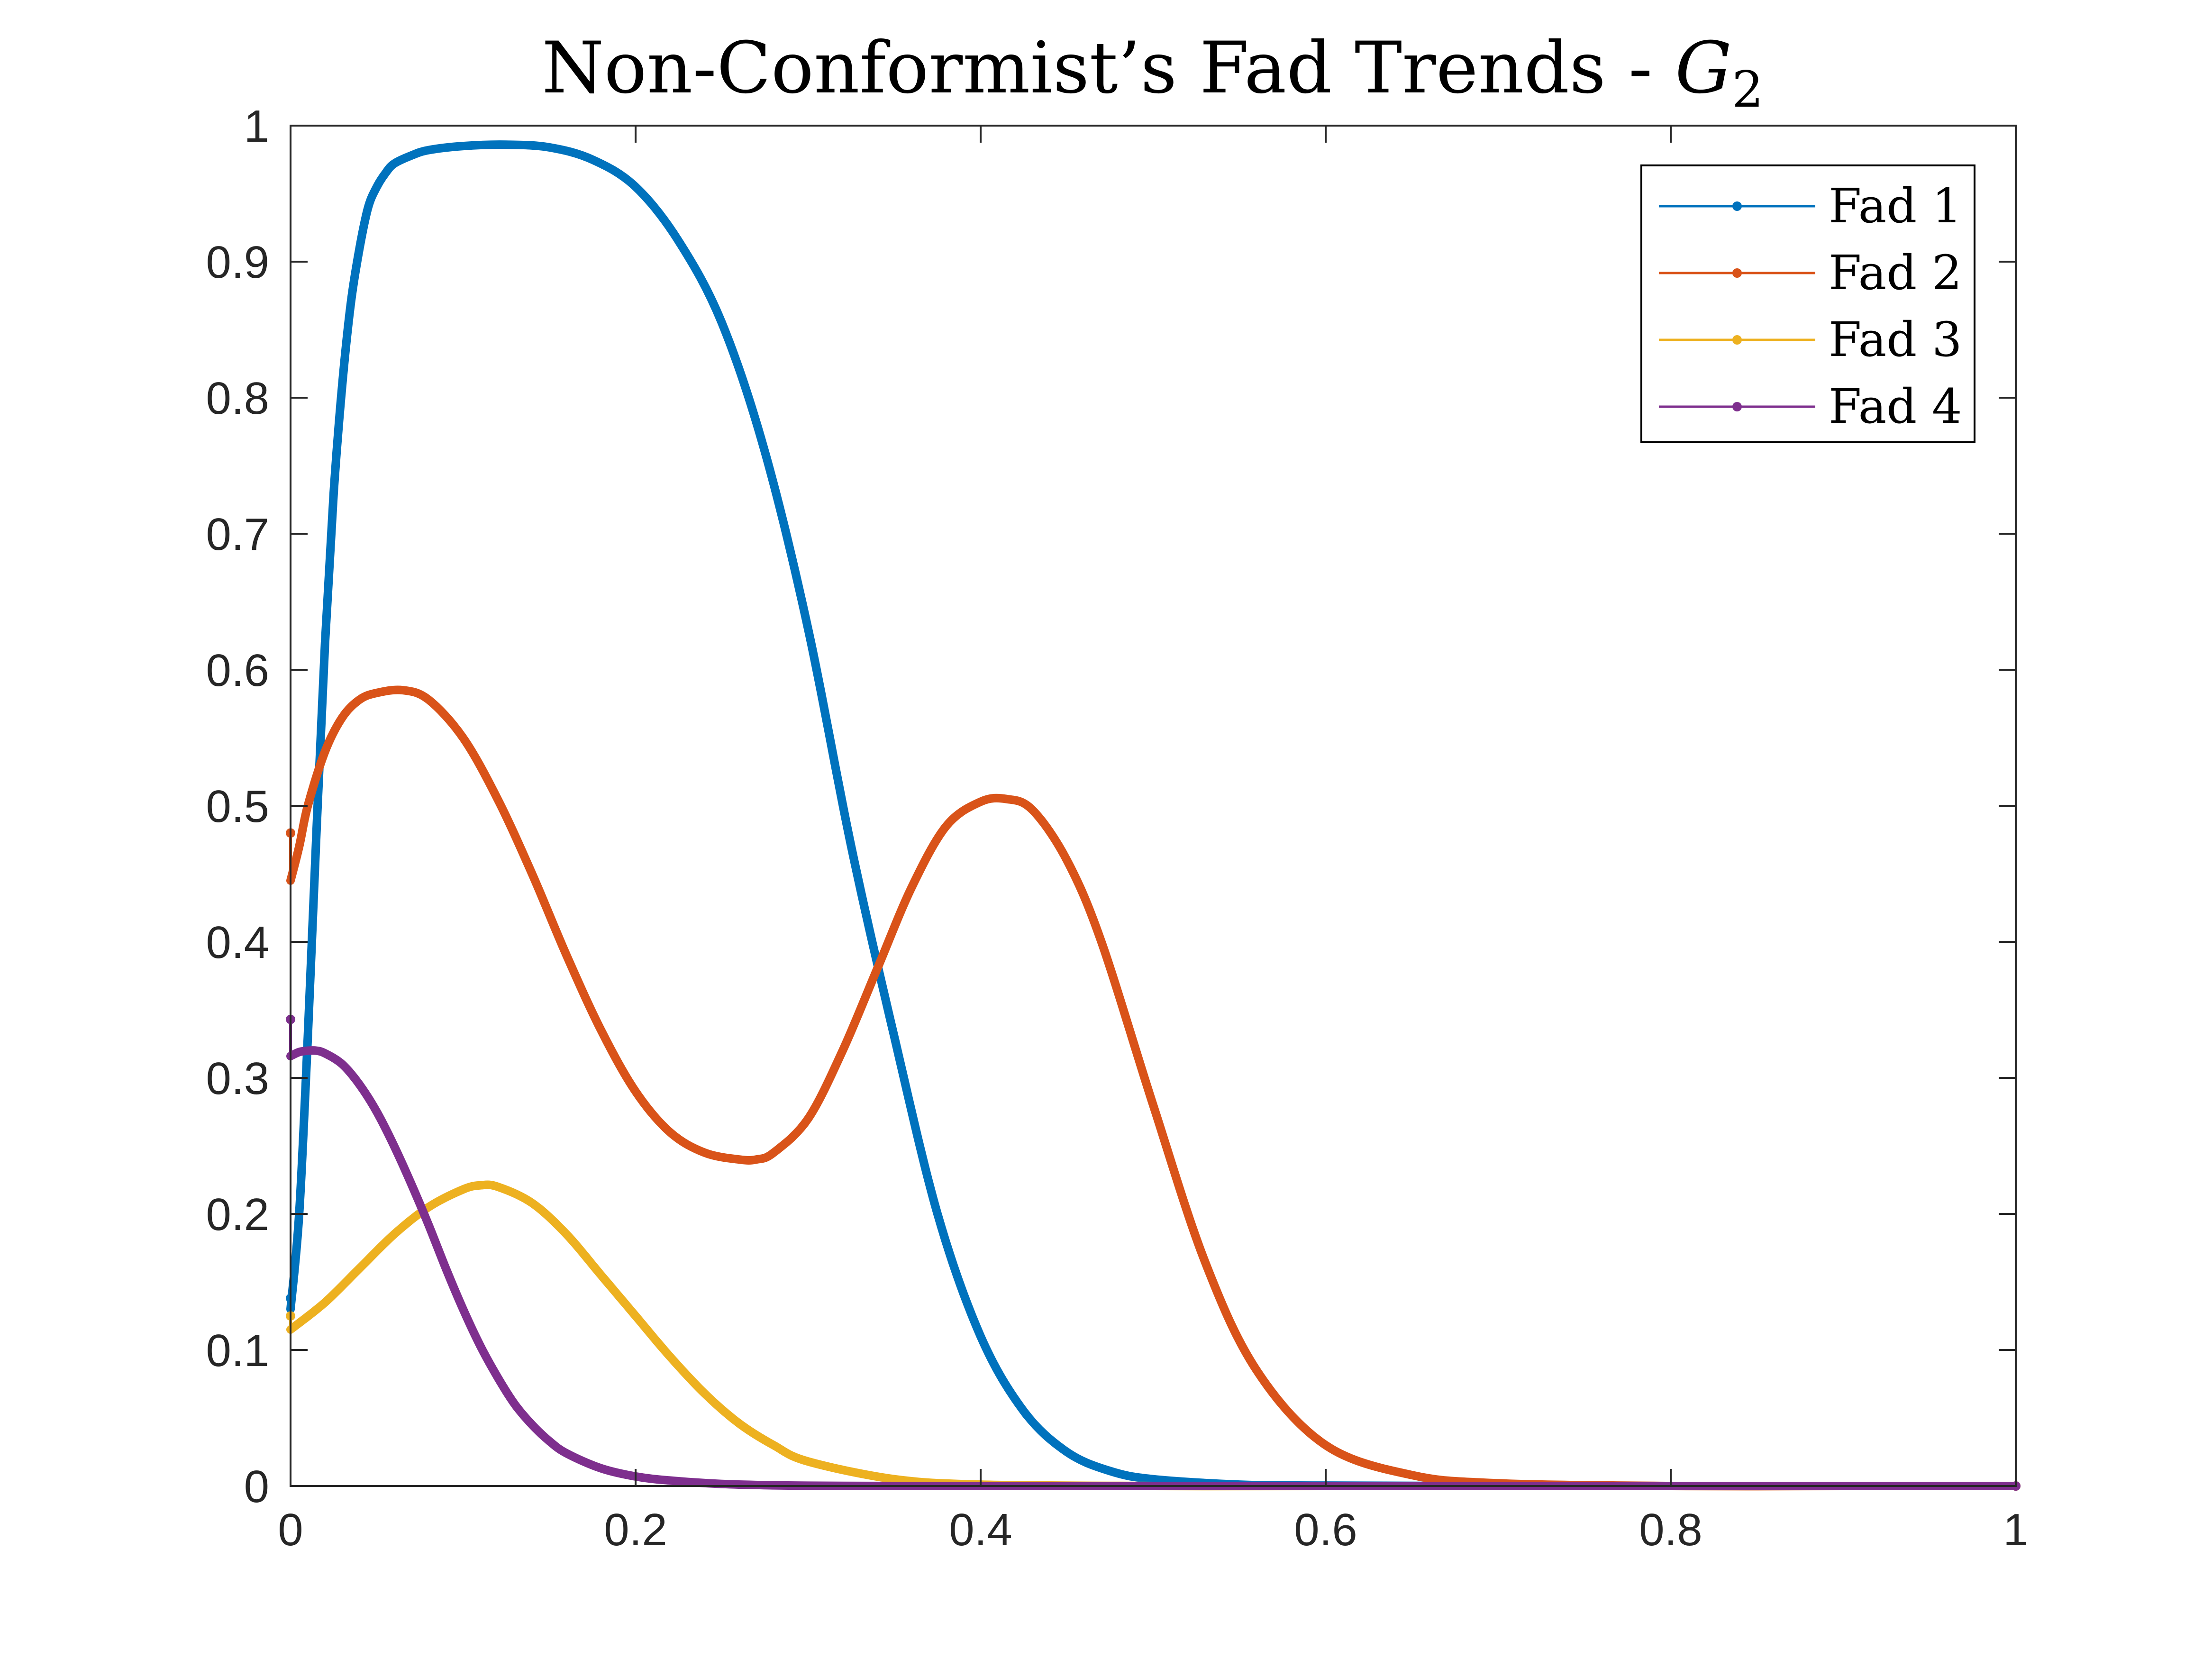 This screenshot has width=2212, height=1659. I want to click on legend-item-fad-1: Fad 1, so click(1810, 206).